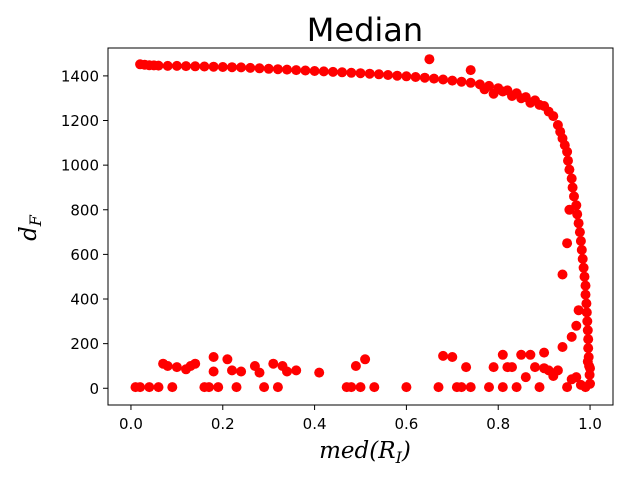  I want to click on y-label-base: d, so click(29, 233).